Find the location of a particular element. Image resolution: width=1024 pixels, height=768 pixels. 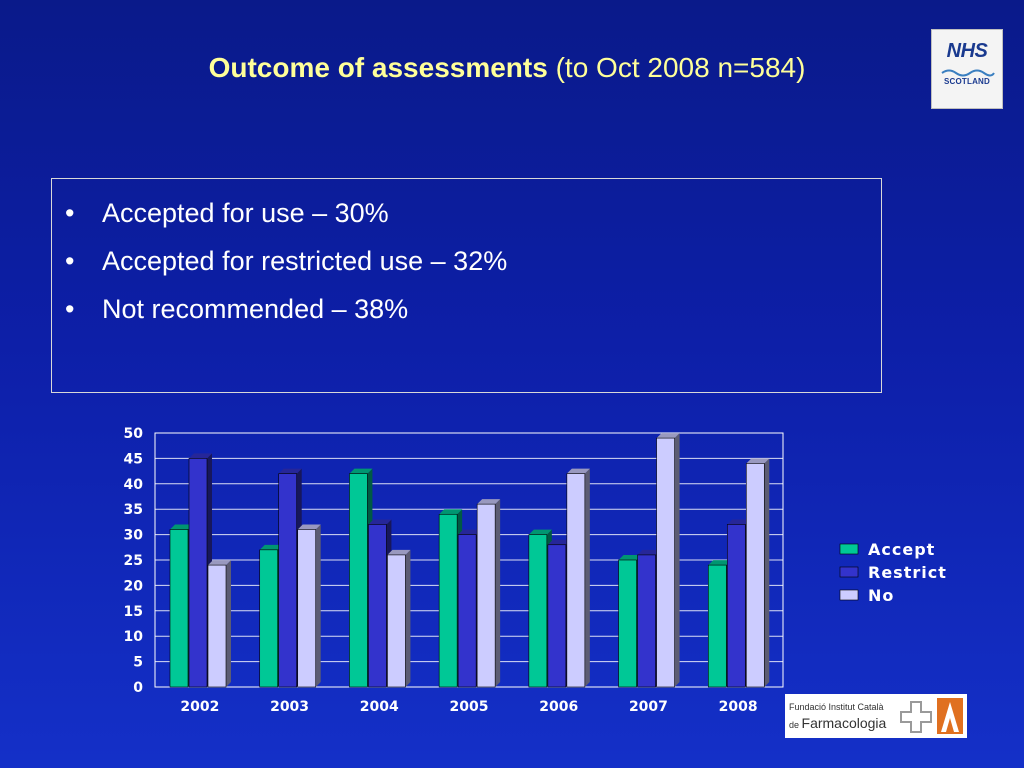

nhs-logo-subtext: SCOTLAND is located at coordinates (967, 81).